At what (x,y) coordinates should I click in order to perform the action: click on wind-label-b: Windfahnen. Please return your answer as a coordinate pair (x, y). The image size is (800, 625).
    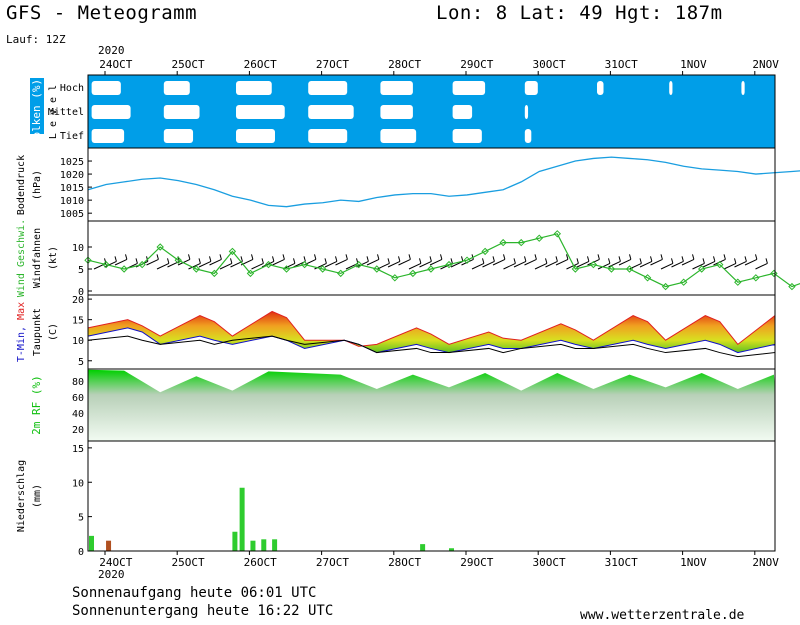
    Looking at the image, I should click on (37, 258).